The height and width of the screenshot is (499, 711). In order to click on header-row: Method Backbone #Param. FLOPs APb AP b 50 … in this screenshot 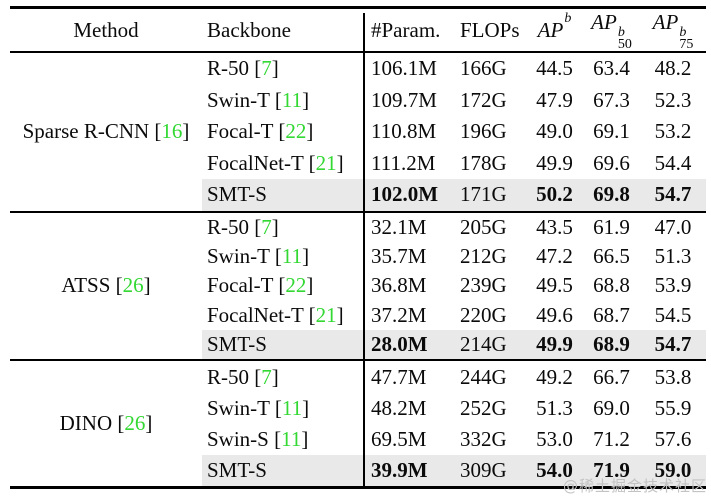, I will do `click(358, 30)`.